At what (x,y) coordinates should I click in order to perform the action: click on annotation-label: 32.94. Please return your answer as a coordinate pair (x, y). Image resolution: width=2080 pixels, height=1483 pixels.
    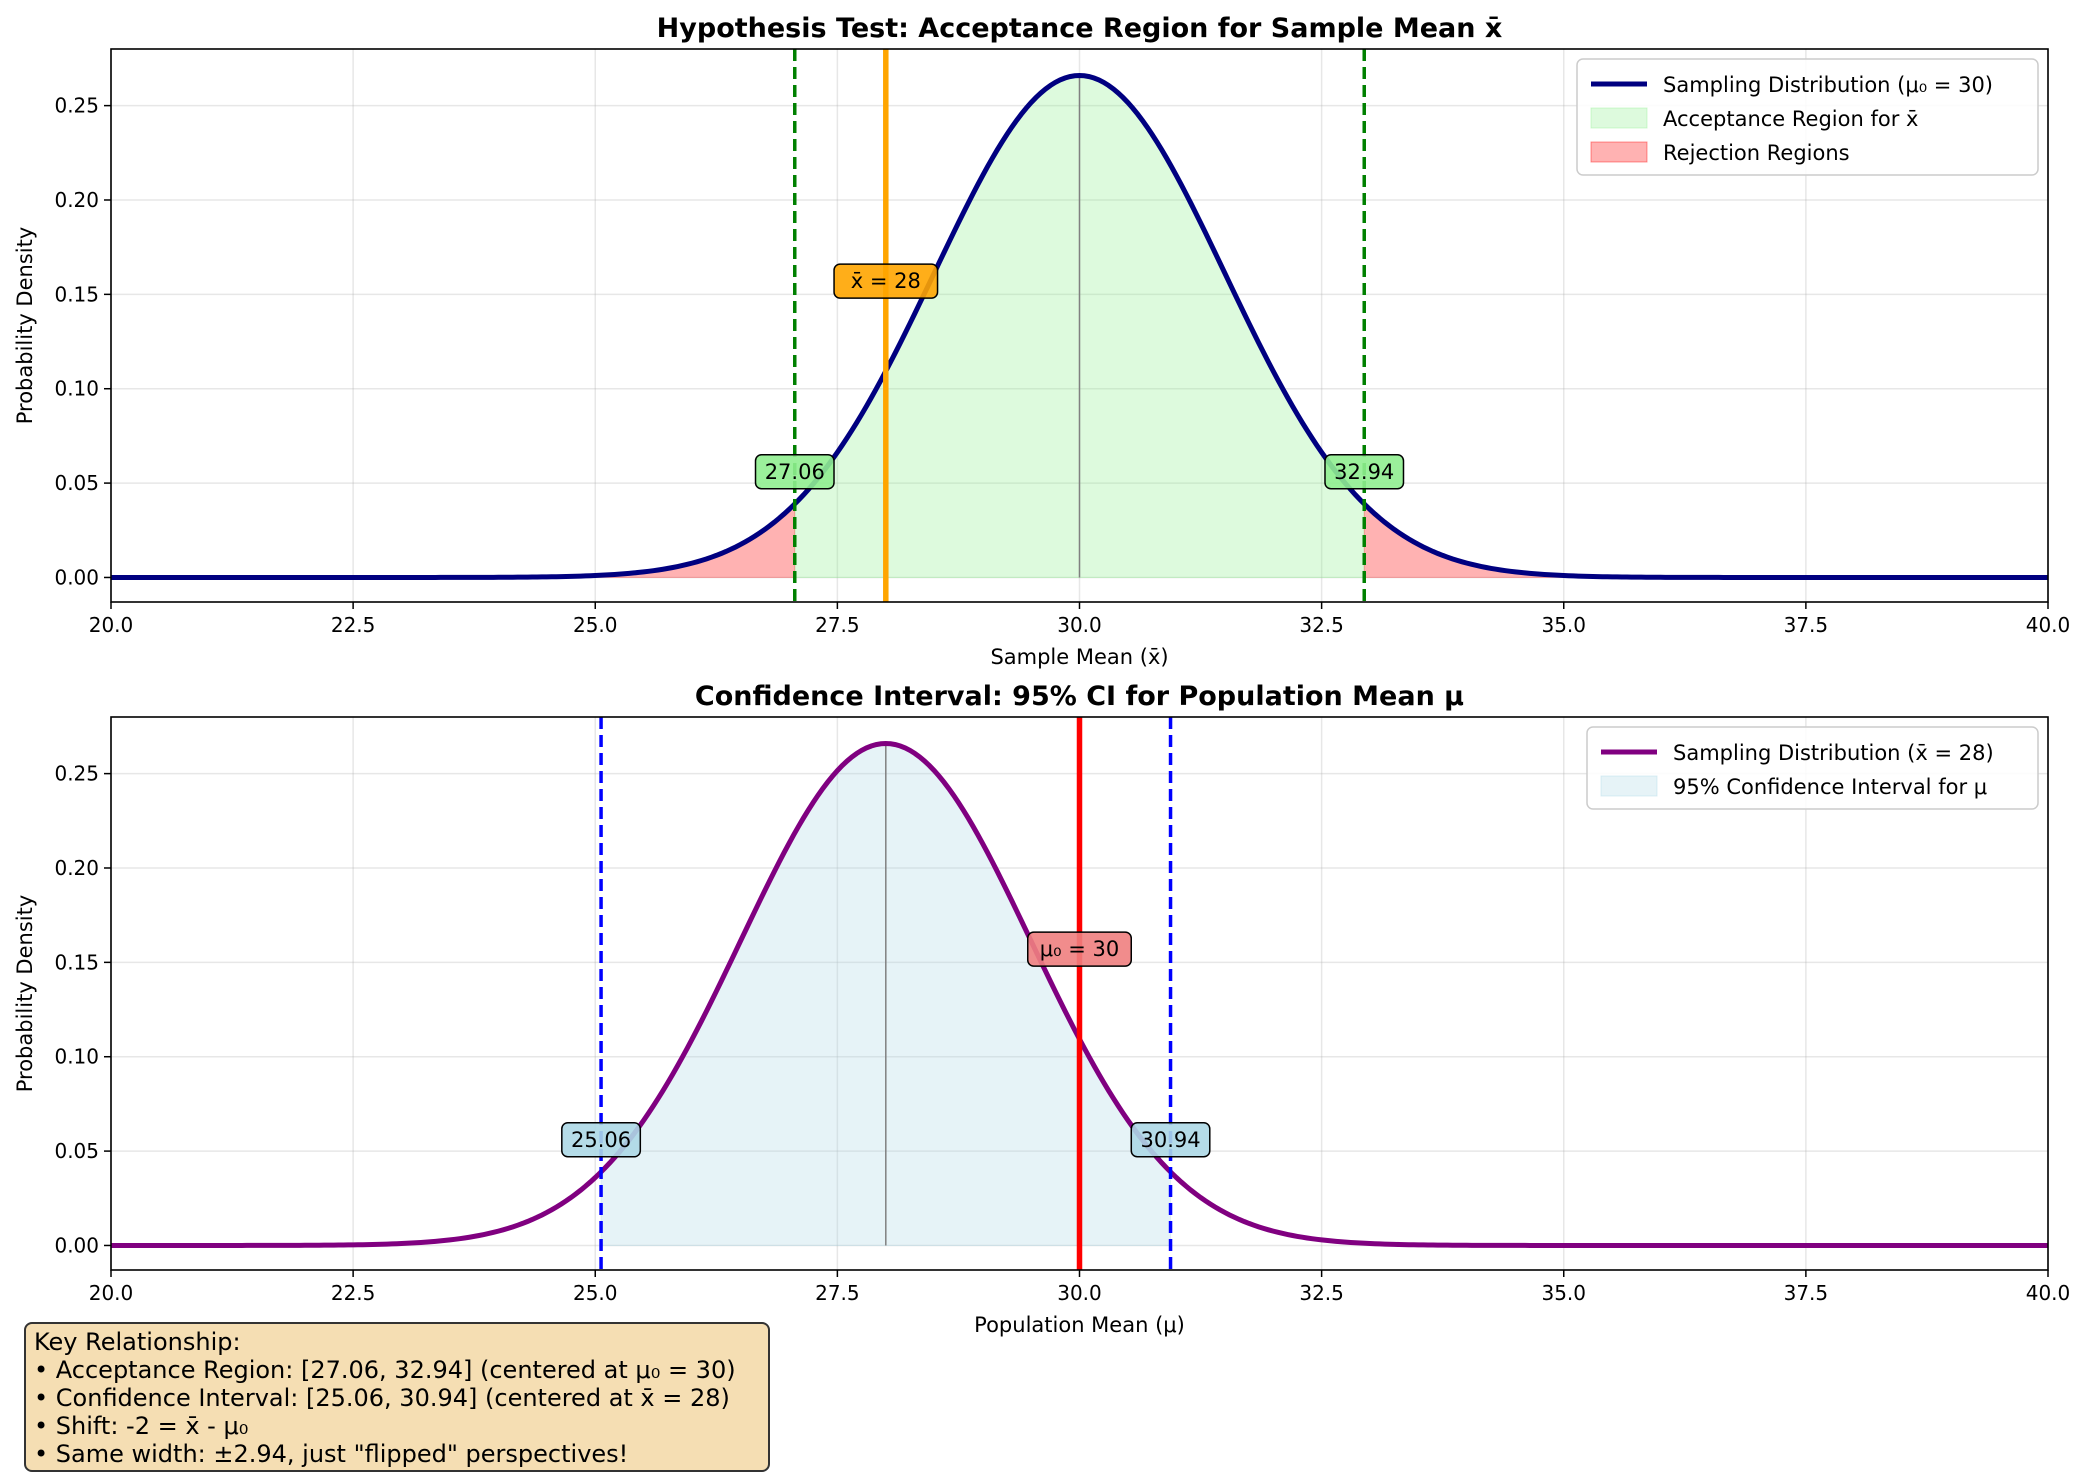
    Looking at the image, I should click on (1364, 472).